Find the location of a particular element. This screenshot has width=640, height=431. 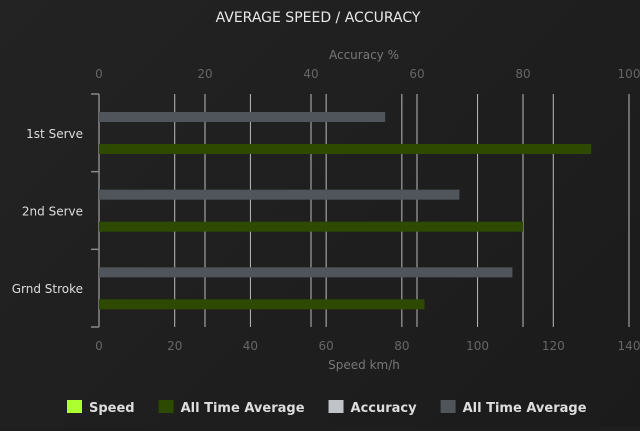

bottom-tick-label: 80 is located at coordinates (401, 346).